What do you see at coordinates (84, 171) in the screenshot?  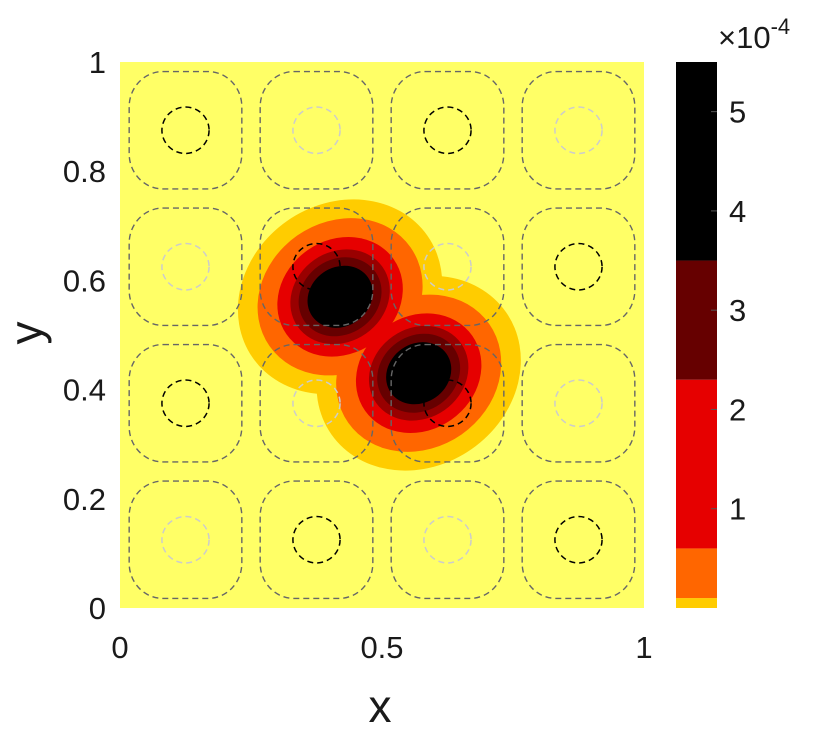 I see `y-tick-label: 0.8` at bounding box center [84, 171].